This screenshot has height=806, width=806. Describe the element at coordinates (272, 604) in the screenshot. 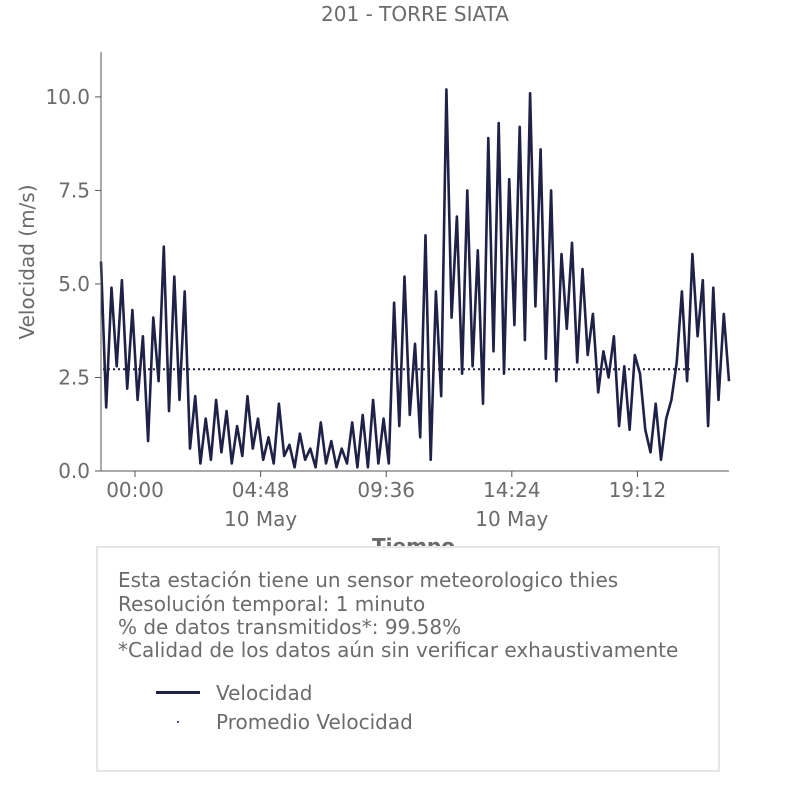

I see `info-resolution: Resolución temporal: 1 minuto` at that location.